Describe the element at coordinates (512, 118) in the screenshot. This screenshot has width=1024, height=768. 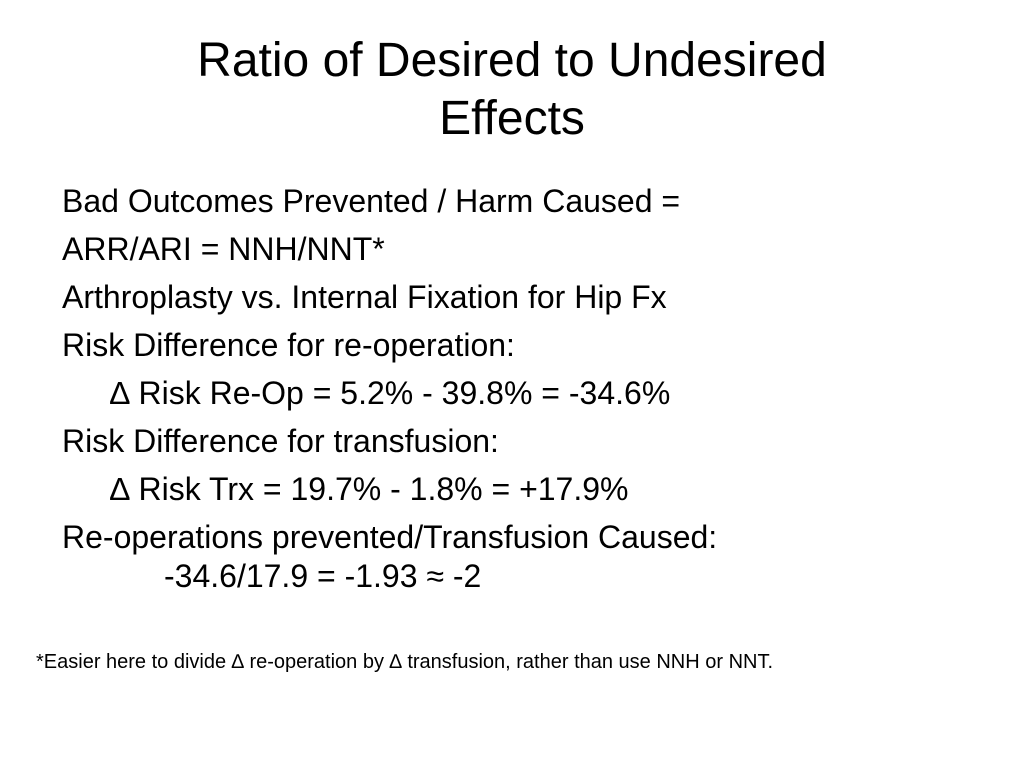
I see `slide-title-line-2: Effects` at that location.